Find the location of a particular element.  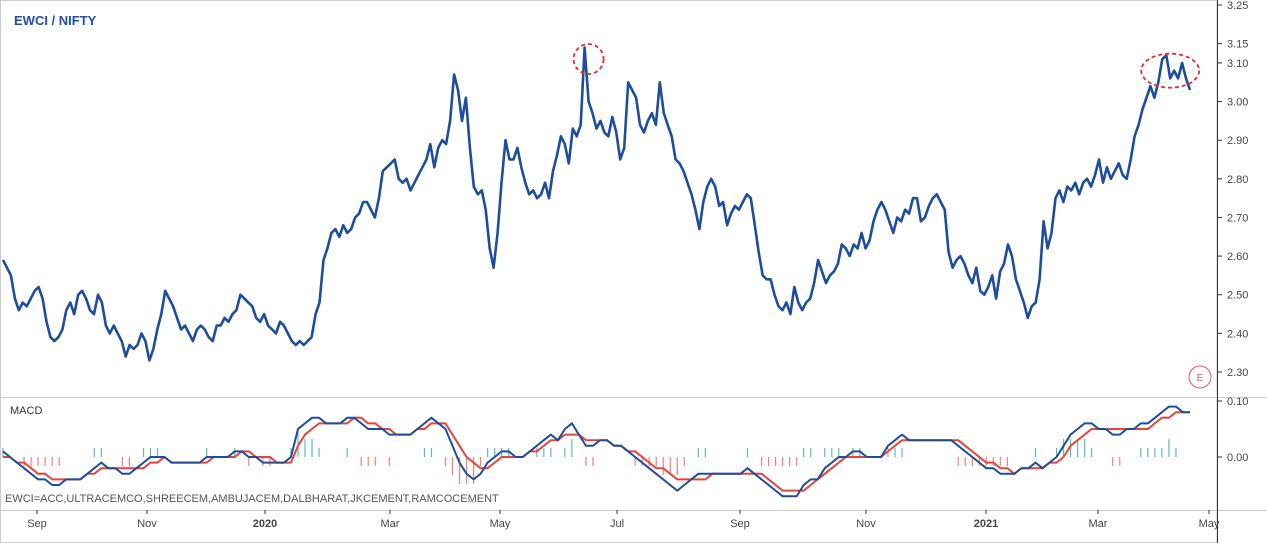

y-tick-label: 3.10 is located at coordinates (1237, 64).